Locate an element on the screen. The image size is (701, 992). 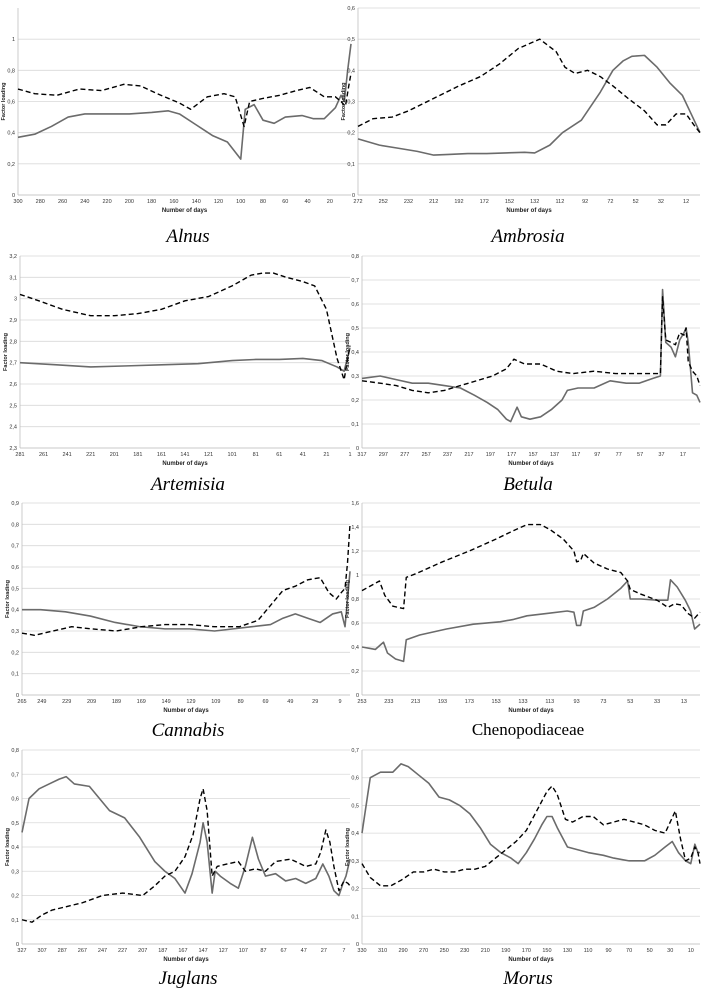
xtick-label-ambrosia-11: 52 is located at coordinates (636, 202).